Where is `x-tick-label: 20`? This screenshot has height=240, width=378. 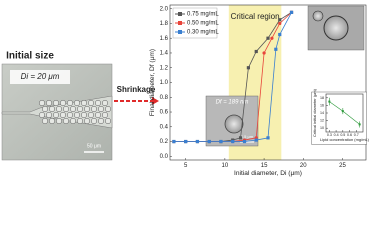 x-tick-label: 20 is located at coordinates (303, 166).